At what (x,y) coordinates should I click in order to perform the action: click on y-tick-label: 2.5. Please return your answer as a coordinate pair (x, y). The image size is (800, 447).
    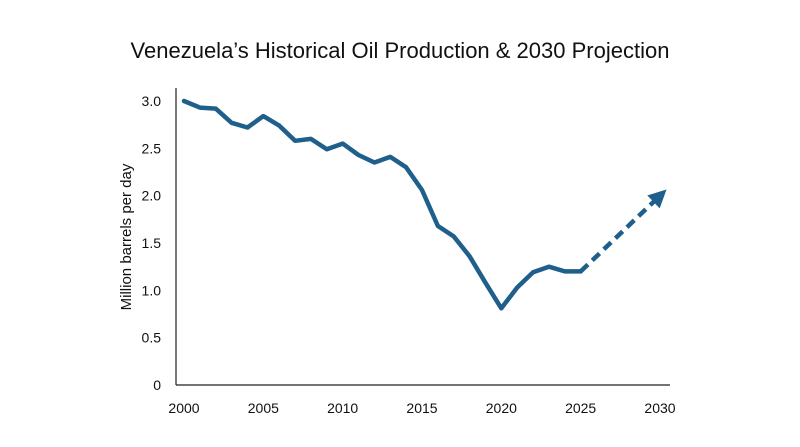
    Looking at the image, I should click on (152, 148).